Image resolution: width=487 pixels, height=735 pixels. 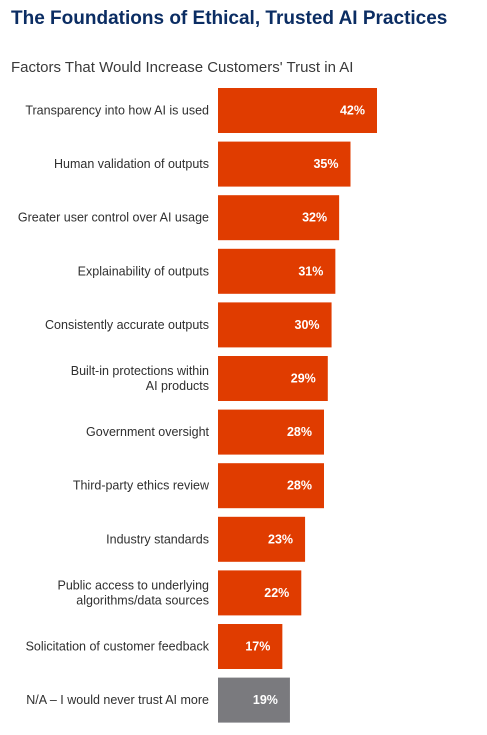 What do you see at coordinates (140, 378) in the screenshot?
I see `category-label-5: Built-in protections within AI products` at bounding box center [140, 378].